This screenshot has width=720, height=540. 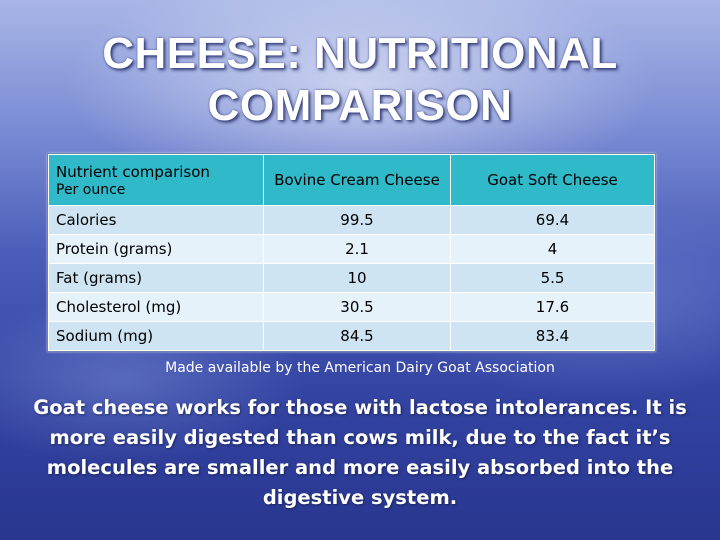 I want to click on row-goat-cell: 69.4, so click(x=552, y=220).